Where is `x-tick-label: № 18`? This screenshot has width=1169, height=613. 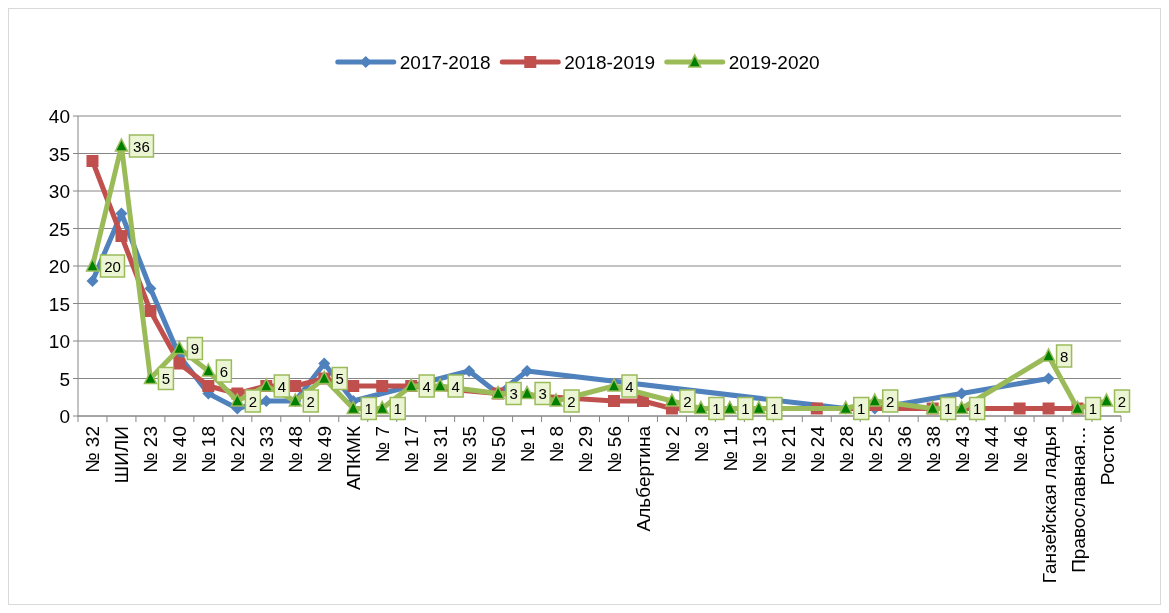
x-tick-label: № 18 is located at coordinates (209, 449).